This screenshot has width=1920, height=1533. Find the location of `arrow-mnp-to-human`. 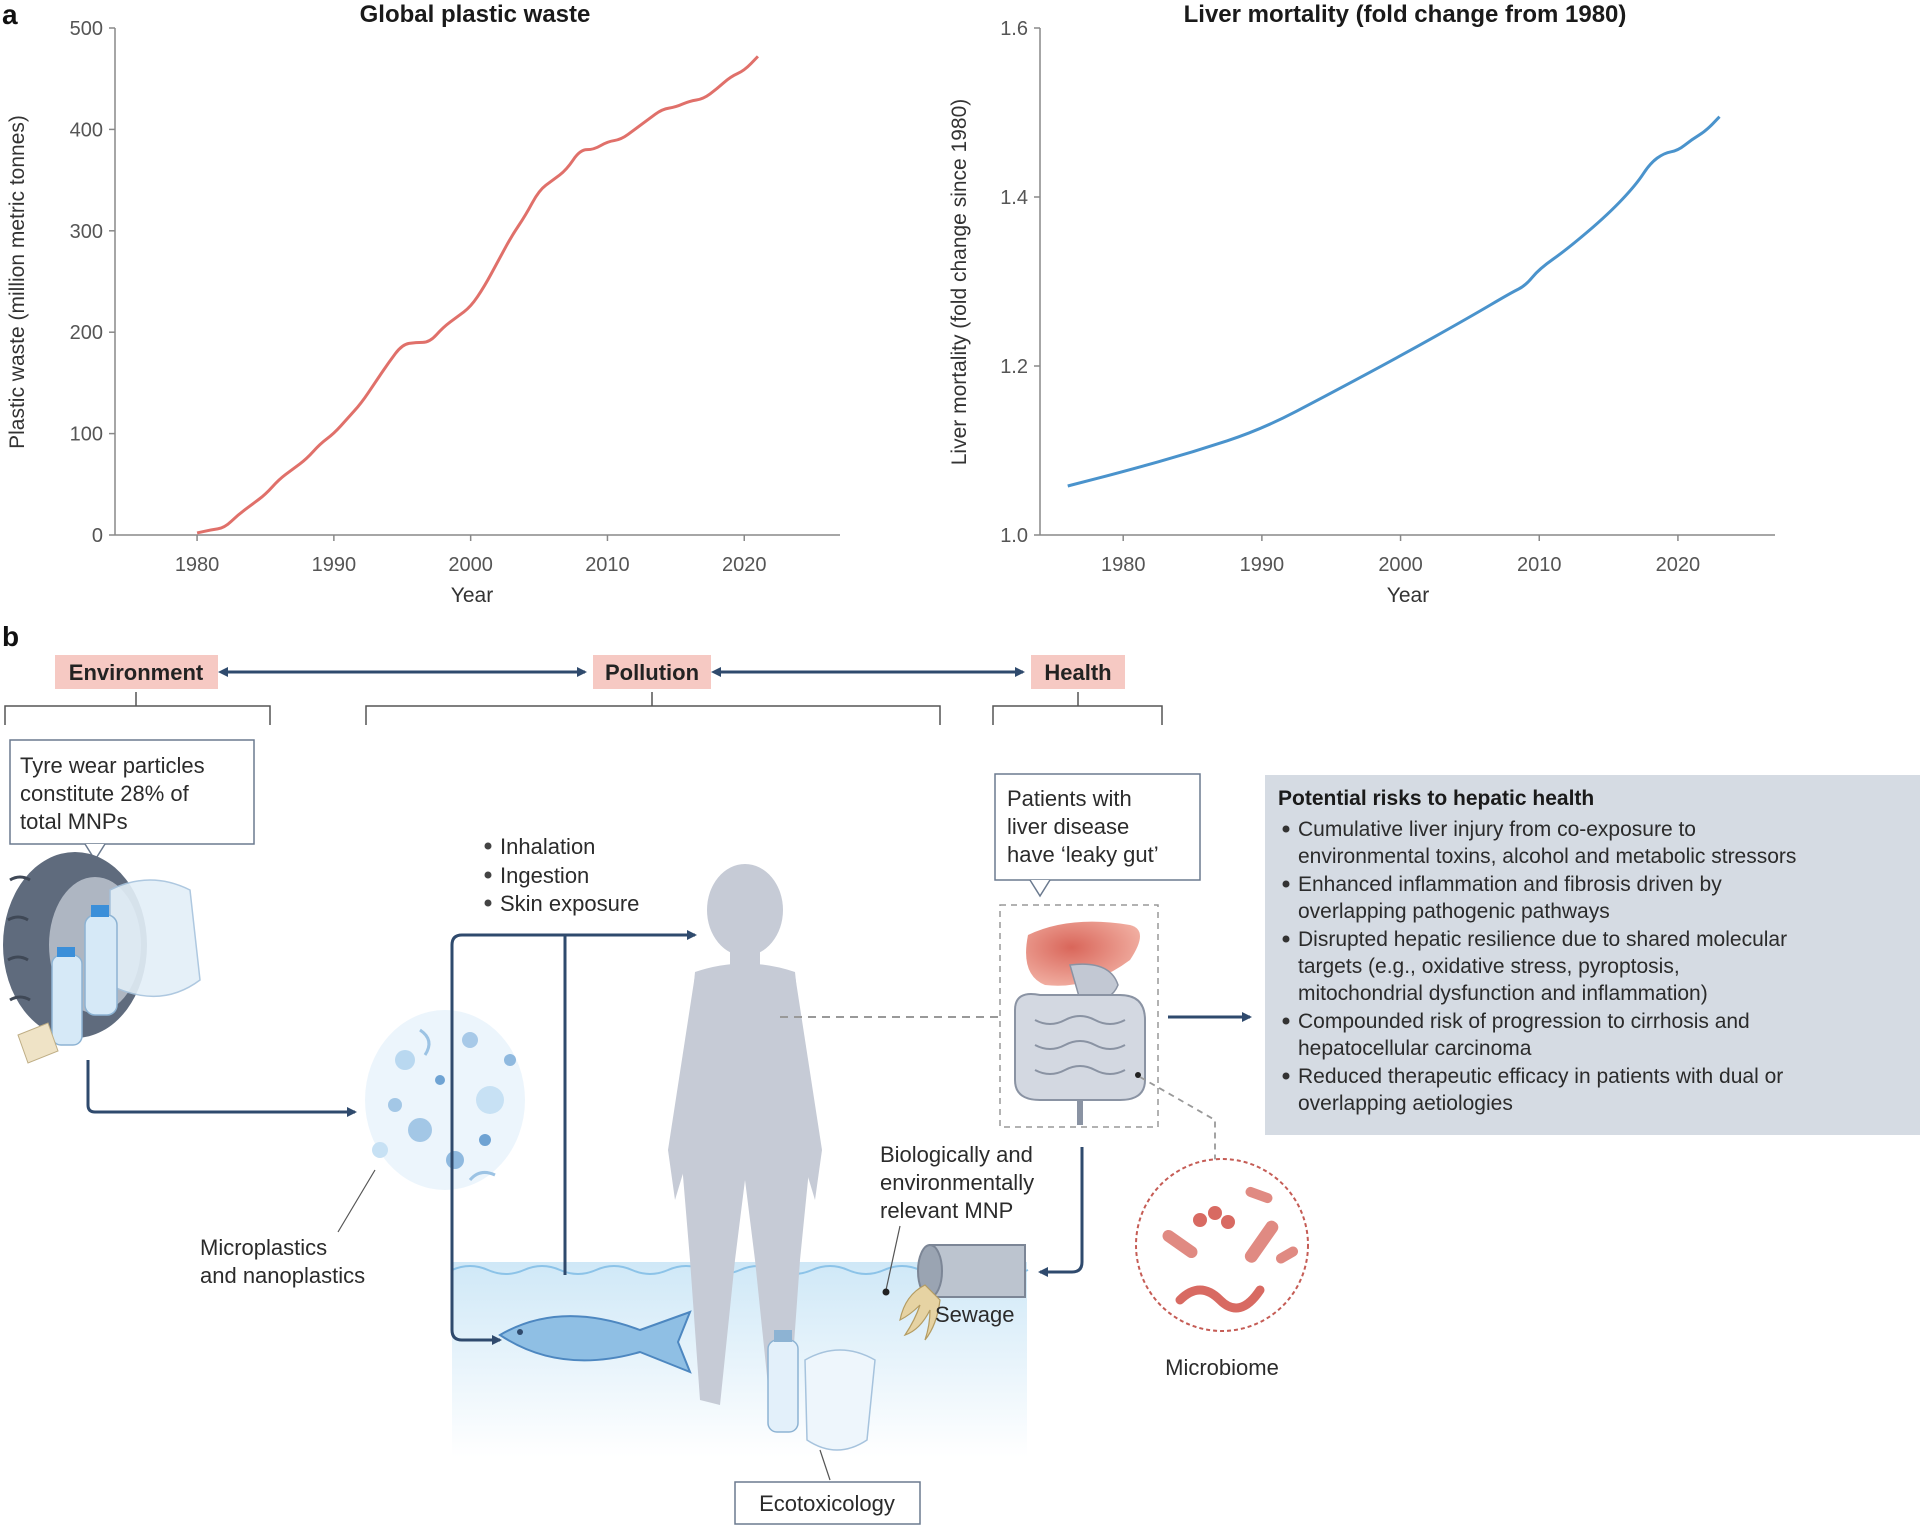

arrow-mnp-to-human is located at coordinates (573, 1130).